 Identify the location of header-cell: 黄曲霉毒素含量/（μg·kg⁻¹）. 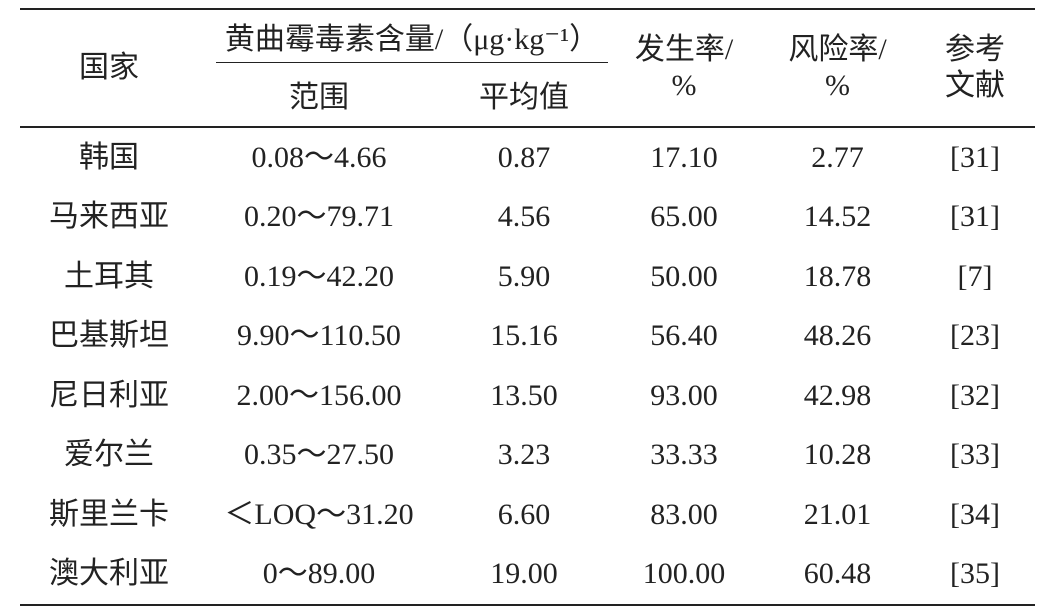
(403, 39).